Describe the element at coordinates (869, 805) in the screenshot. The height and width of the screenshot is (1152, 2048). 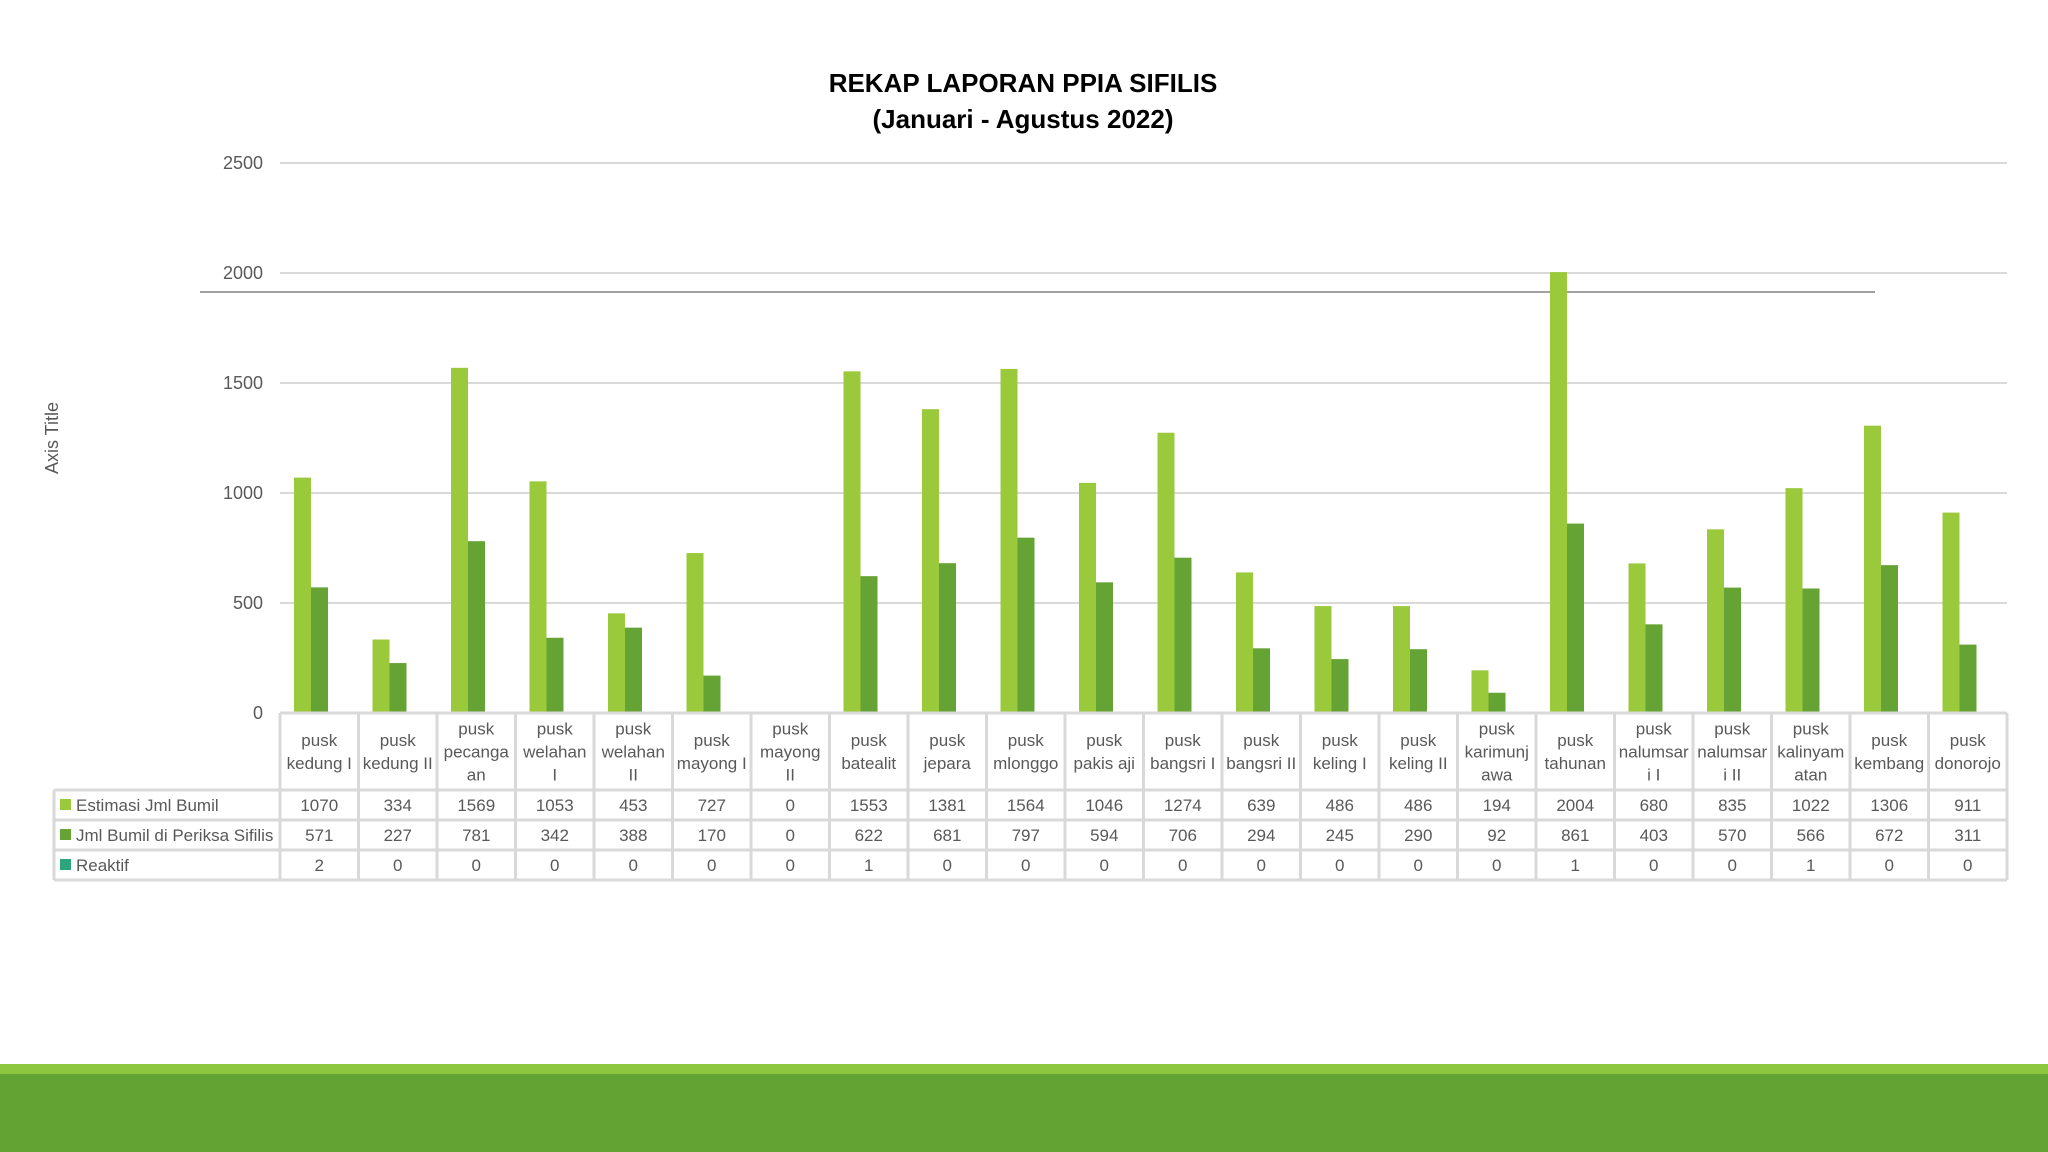
I see `data-label: 1553` at that location.